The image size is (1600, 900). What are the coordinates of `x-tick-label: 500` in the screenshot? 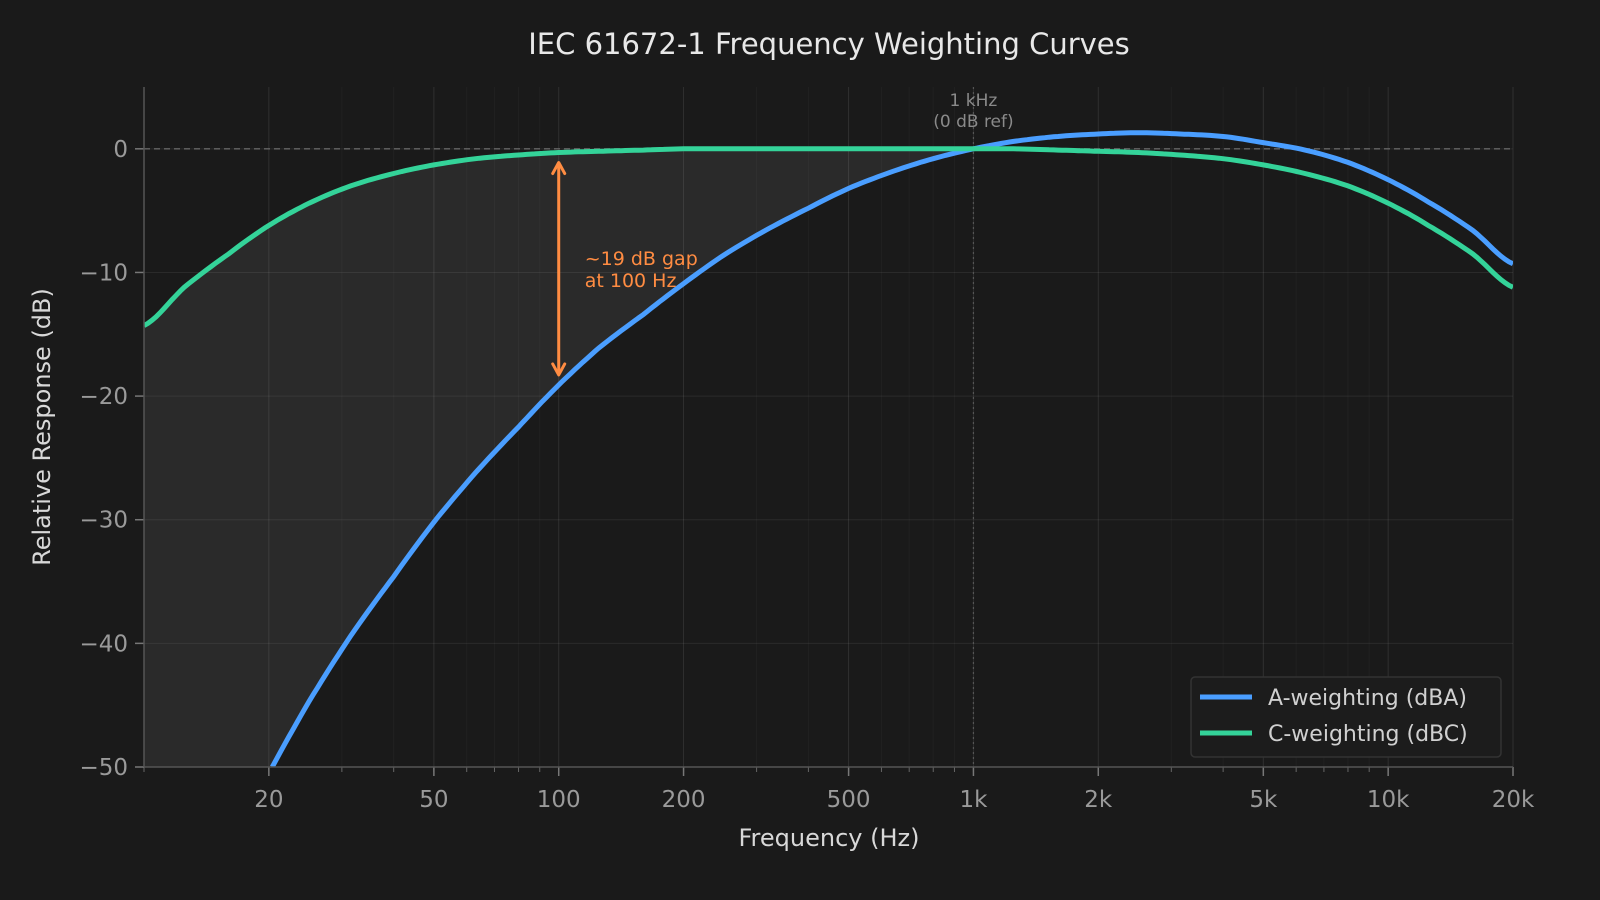 It's located at (849, 800).